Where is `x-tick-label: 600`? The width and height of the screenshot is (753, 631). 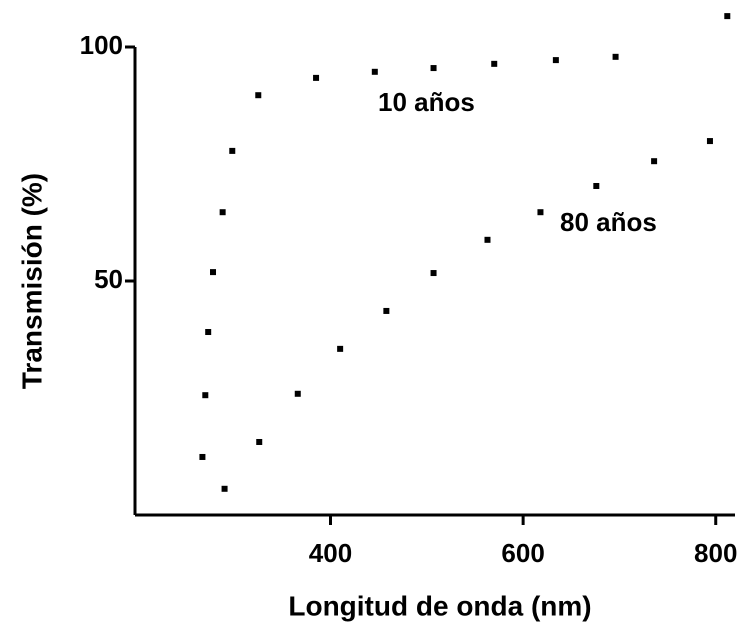
x-tick-label: 600 is located at coordinates (522, 553).